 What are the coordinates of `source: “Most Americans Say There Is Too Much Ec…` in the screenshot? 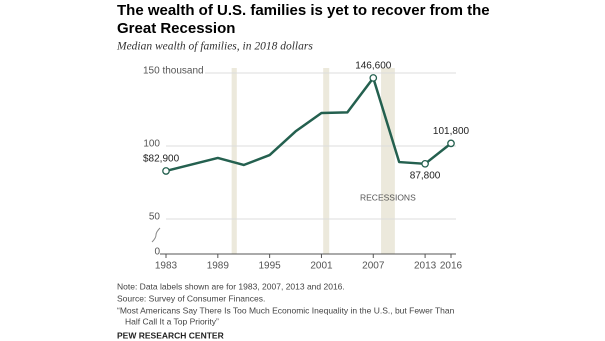 It's located at (286, 310).